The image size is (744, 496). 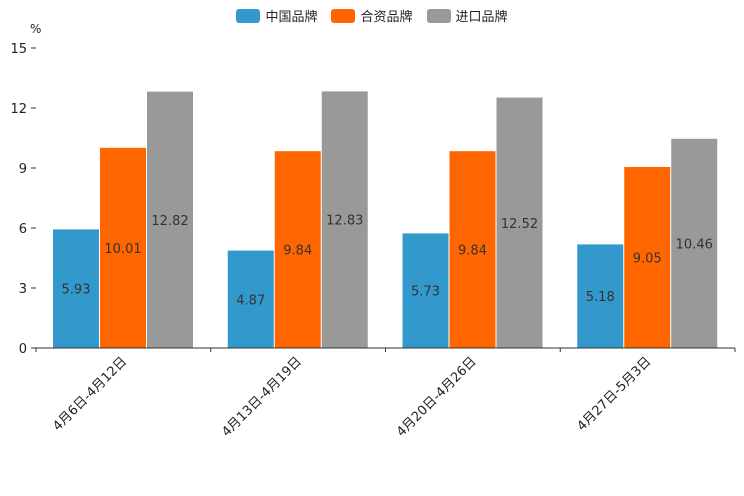 I want to click on x-tick-label: 4月6日-4月12日, so click(x=90, y=394).